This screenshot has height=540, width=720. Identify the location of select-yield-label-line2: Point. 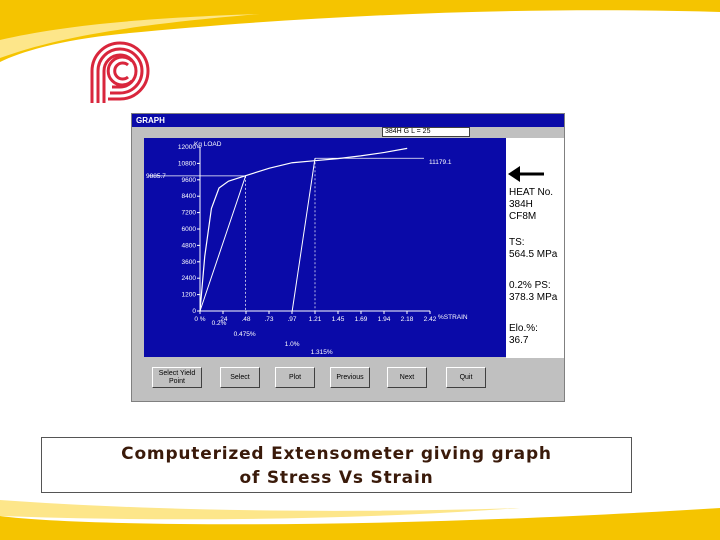
(177, 381).